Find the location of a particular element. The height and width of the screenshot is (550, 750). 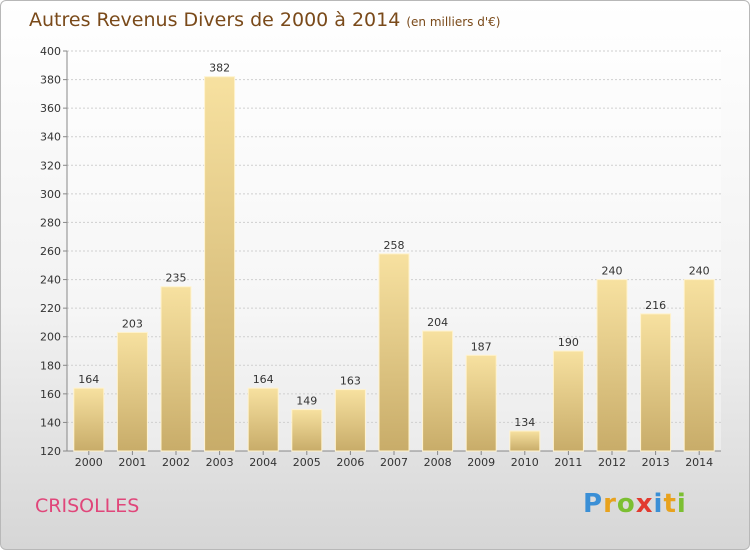

logo-letter: o is located at coordinates (626, 504).